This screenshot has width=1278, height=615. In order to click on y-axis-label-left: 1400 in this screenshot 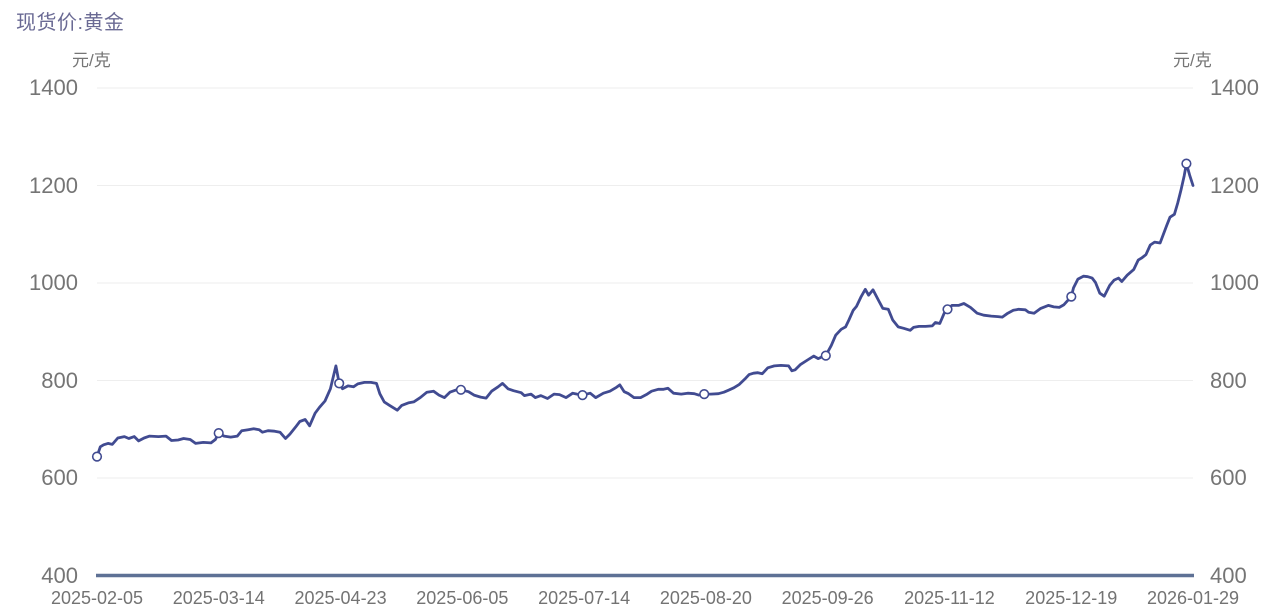, I will do `click(53, 87)`.